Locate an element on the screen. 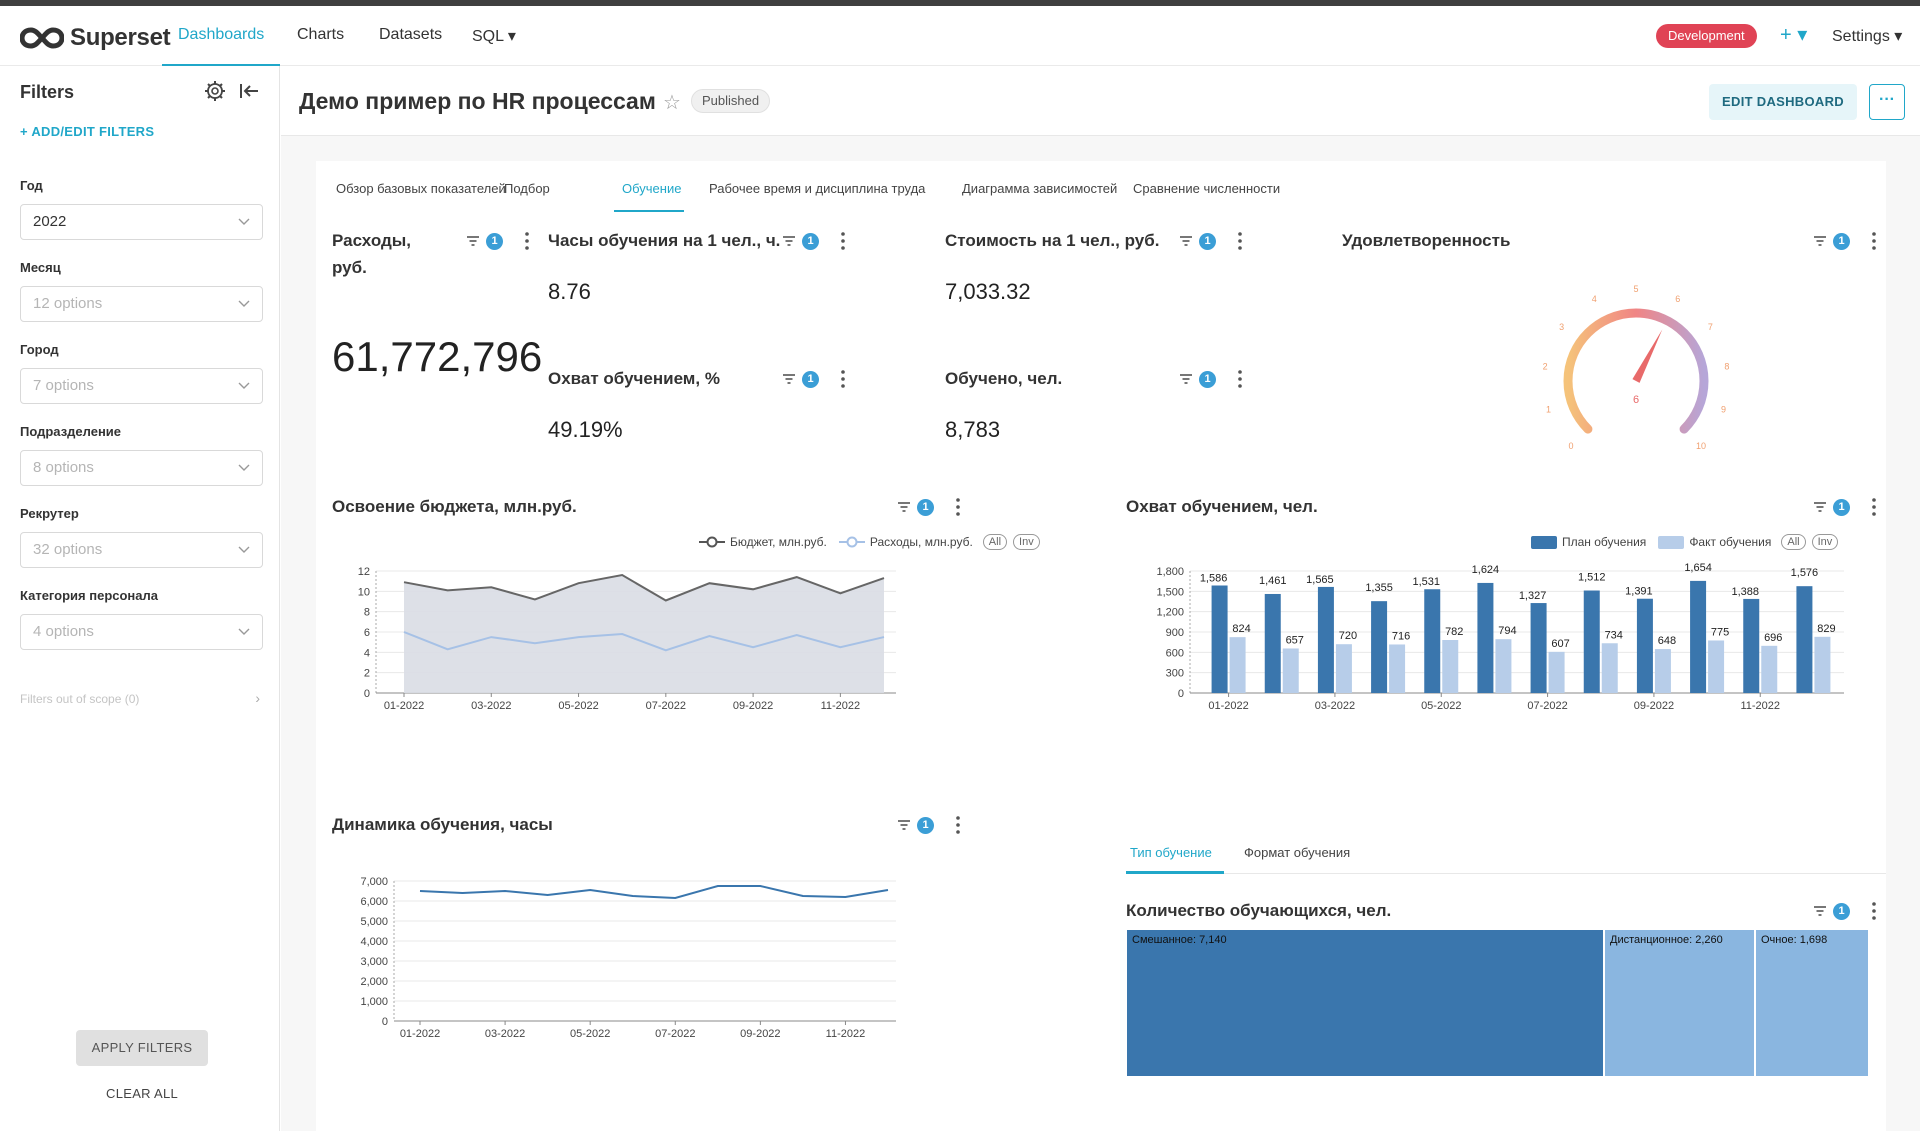 The image size is (1920, 1131). tab-recruiting: Подбор is located at coordinates (527, 188).